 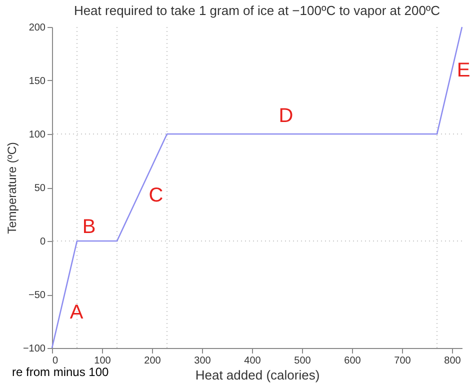 I want to click on y-axis-title: Temperature (ºC), so click(x=11, y=188).